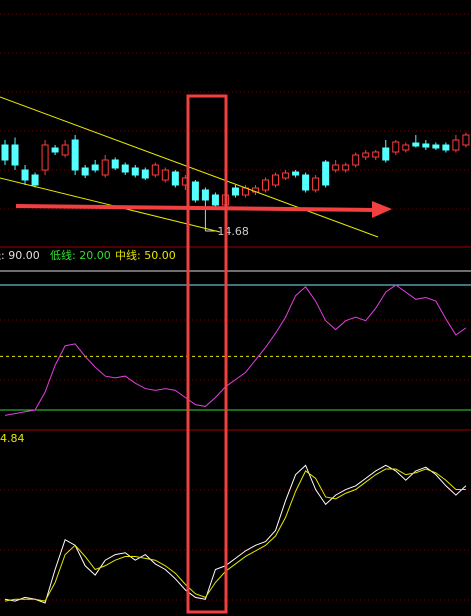  Describe the element at coordinates (20, 255) in the screenshot. I see `reference-label: 线: 90.00` at that location.